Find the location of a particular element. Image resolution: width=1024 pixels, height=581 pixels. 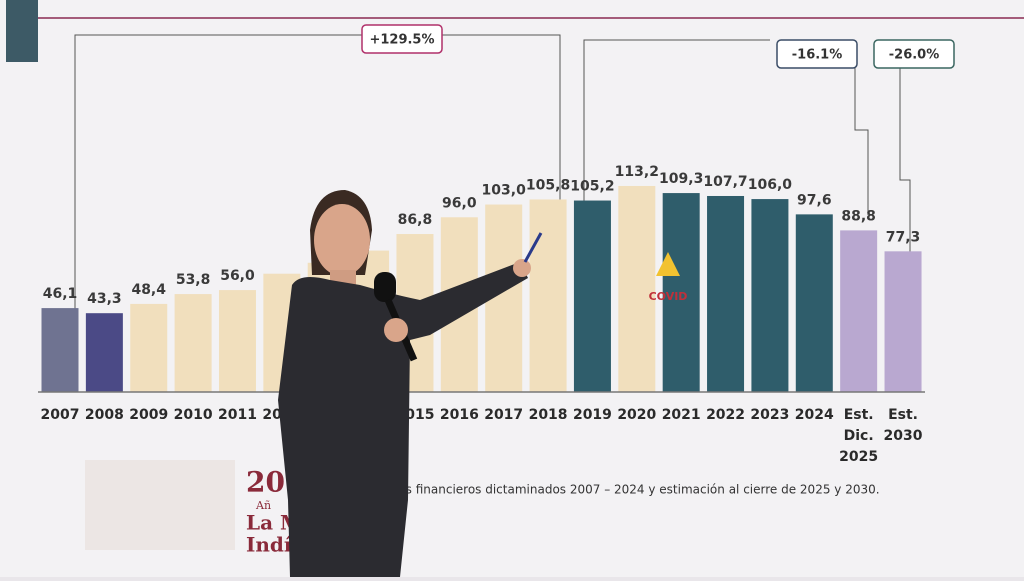

annotation: -16.1% is located at coordinates (817, 55).